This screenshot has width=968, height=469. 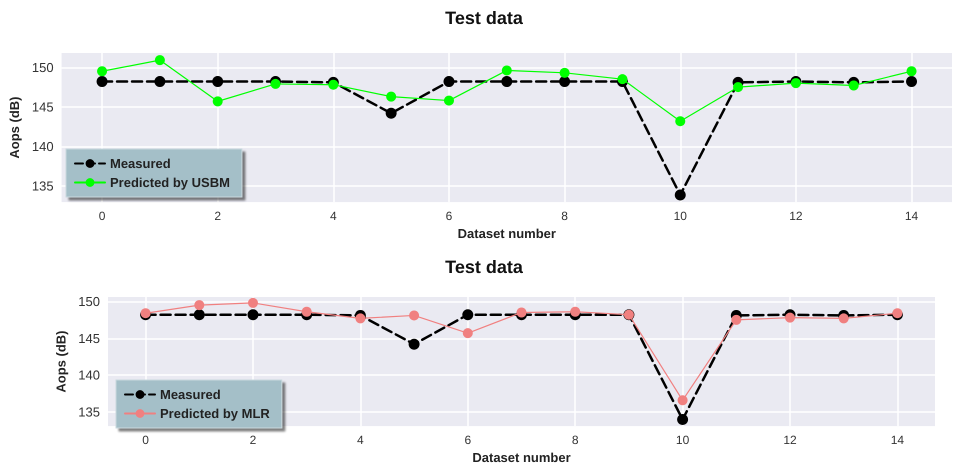 What do you see at coordinates (170, 182) in the screenshot?
I see `legend-label: Predicted by USBM` at bounding box center [170, 182].